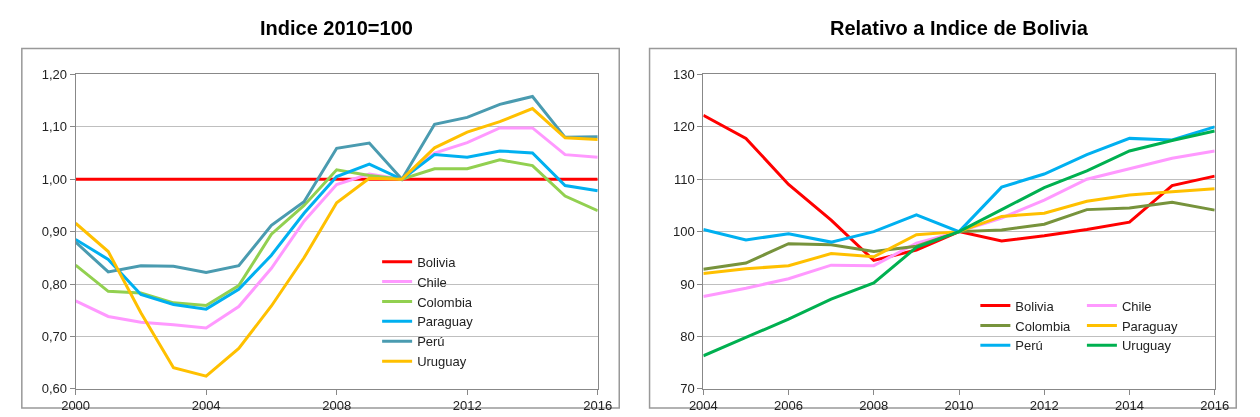  Describe the element at coordinates (54, 232) in the screenshot. I see `y-tick-label: 0,90` at that location.